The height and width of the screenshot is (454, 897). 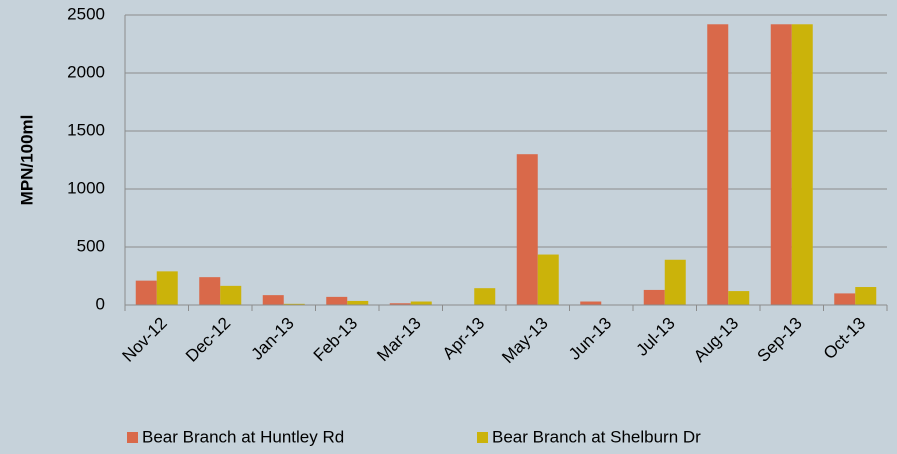 I want to click on y-tick-label: 0, so click(x=100, y=303).